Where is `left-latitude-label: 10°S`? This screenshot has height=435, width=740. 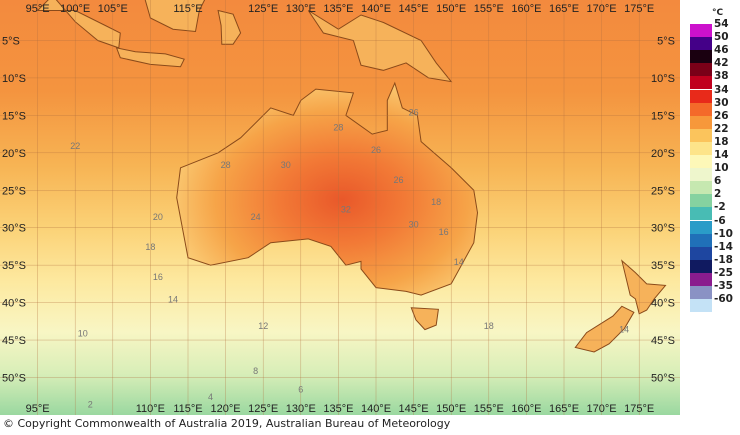 left-latitude-label: 10°S is located at coordinates (14, 79).